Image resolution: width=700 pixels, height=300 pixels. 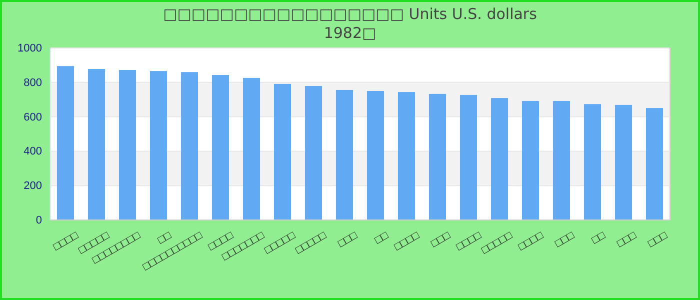 What do you see at coordinates (33, 186) in the screenshot?
I see `y-tick-label: 200` at bounding box center [33, 186].